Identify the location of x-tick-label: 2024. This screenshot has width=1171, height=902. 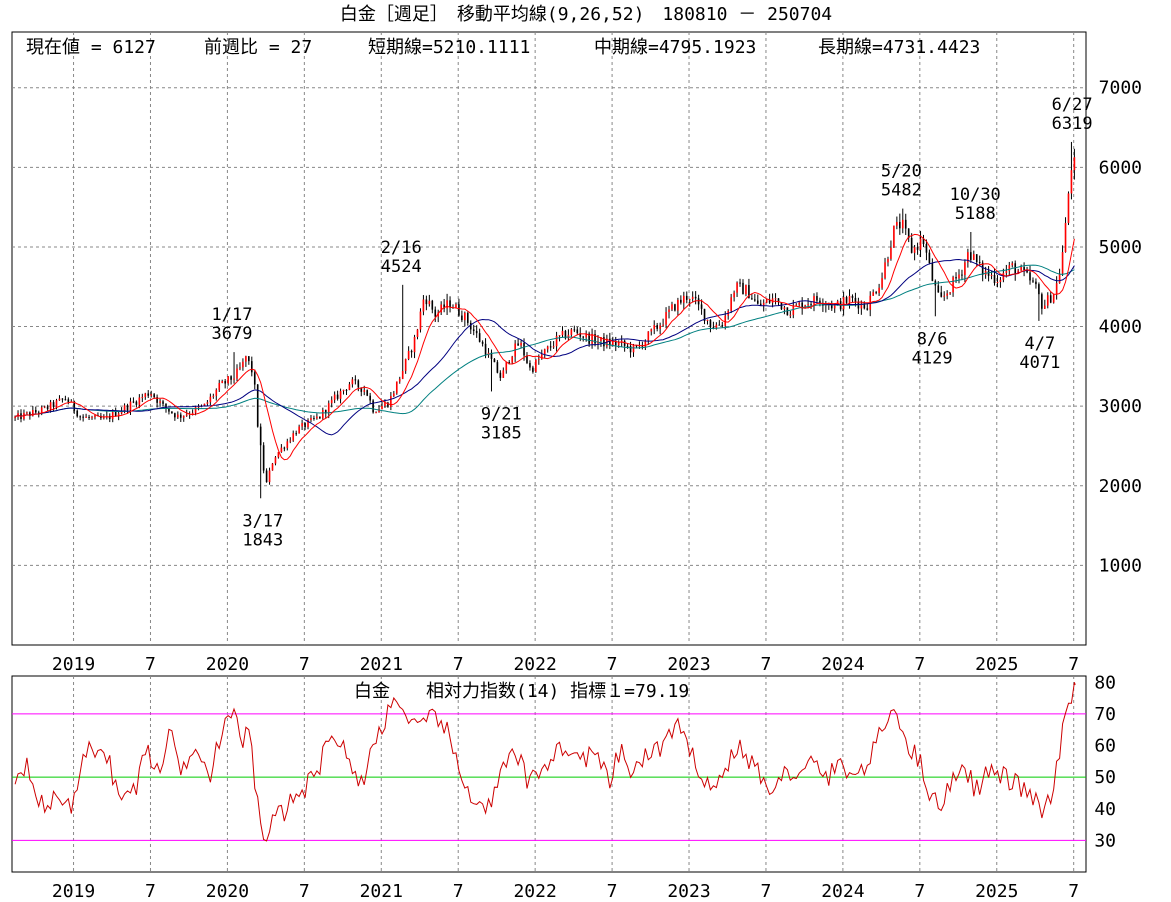
(842, 664).